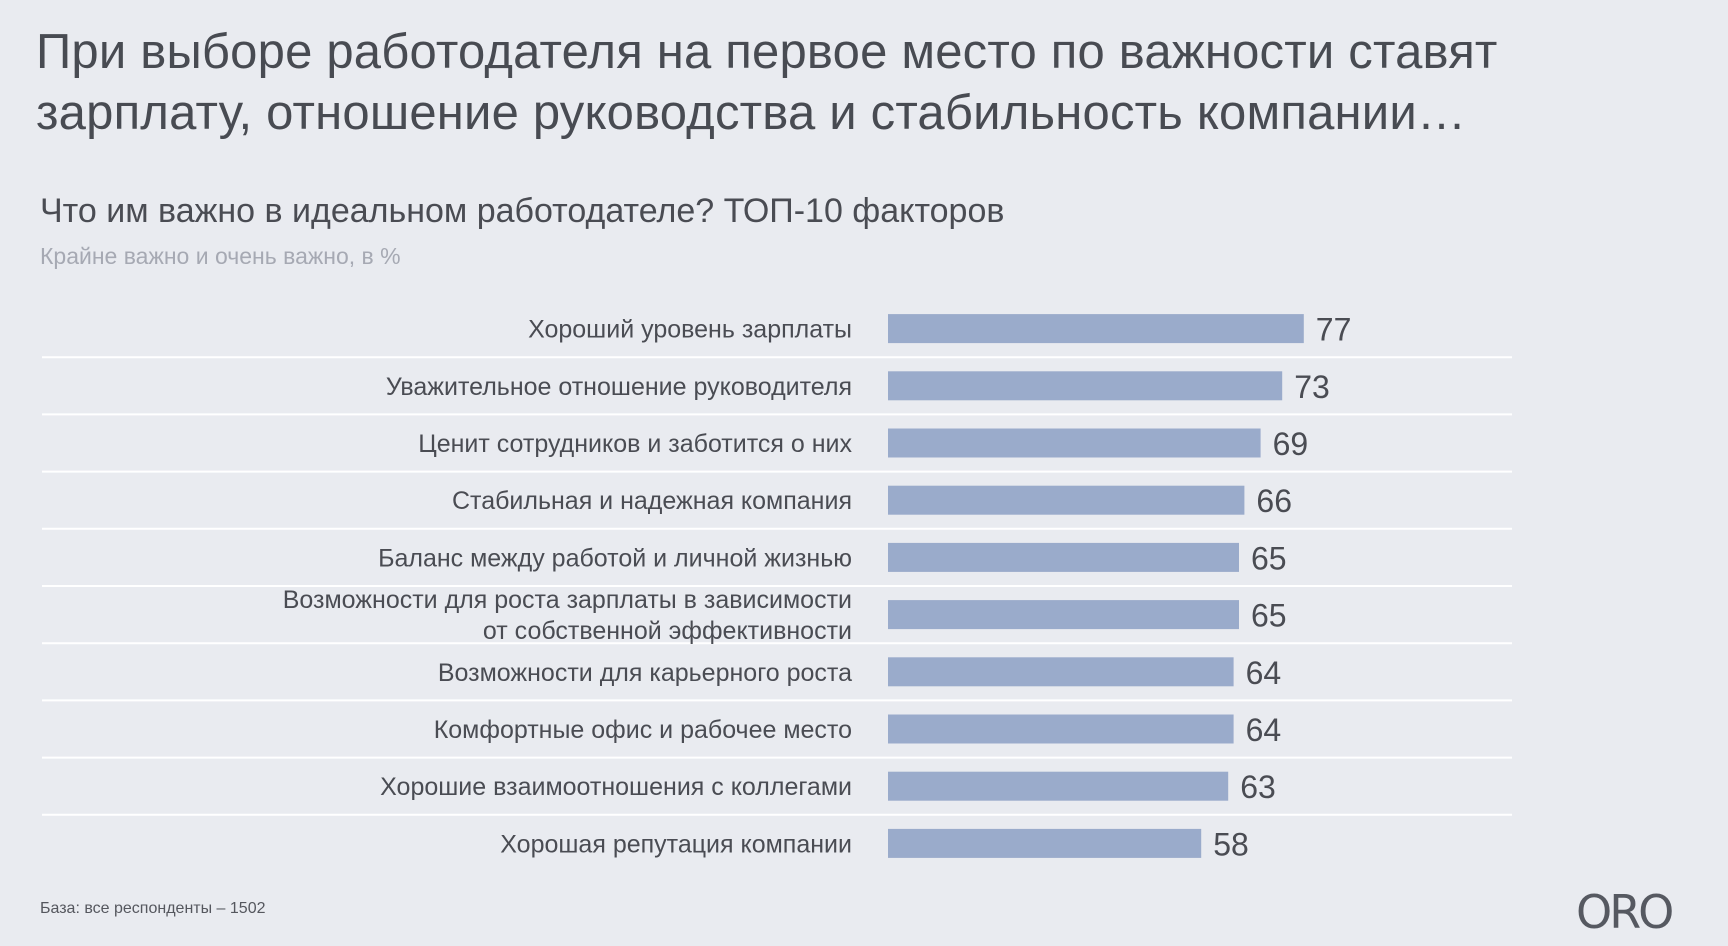 This screenshot has height=946, width=1728. Describe the element at coordinates (615, 558) in the screenshot. I see `category-label: Баланс между работой и личной жизнью` at that location.